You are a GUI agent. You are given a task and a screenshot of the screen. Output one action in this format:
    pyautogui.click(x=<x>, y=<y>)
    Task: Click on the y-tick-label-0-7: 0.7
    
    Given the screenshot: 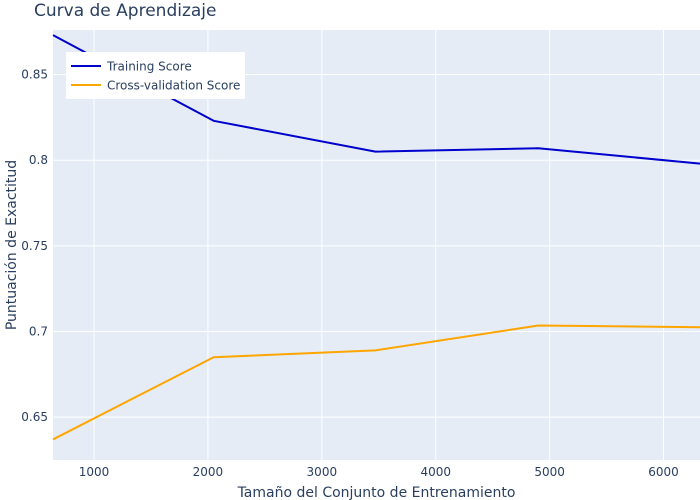 What is the action you would take?
    pyautogui.click(x=38, y=332)
    